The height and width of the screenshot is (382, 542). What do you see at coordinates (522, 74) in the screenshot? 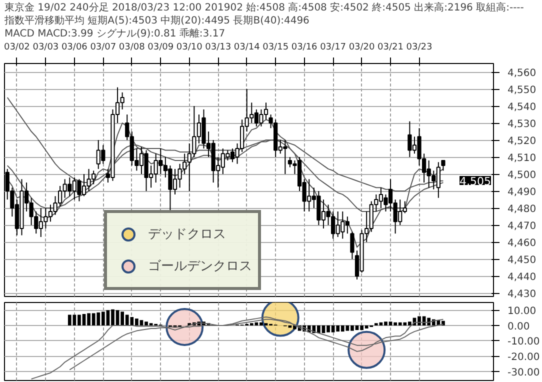
I see `y-tick-label: 4,560` at bounding box center [522, 74].